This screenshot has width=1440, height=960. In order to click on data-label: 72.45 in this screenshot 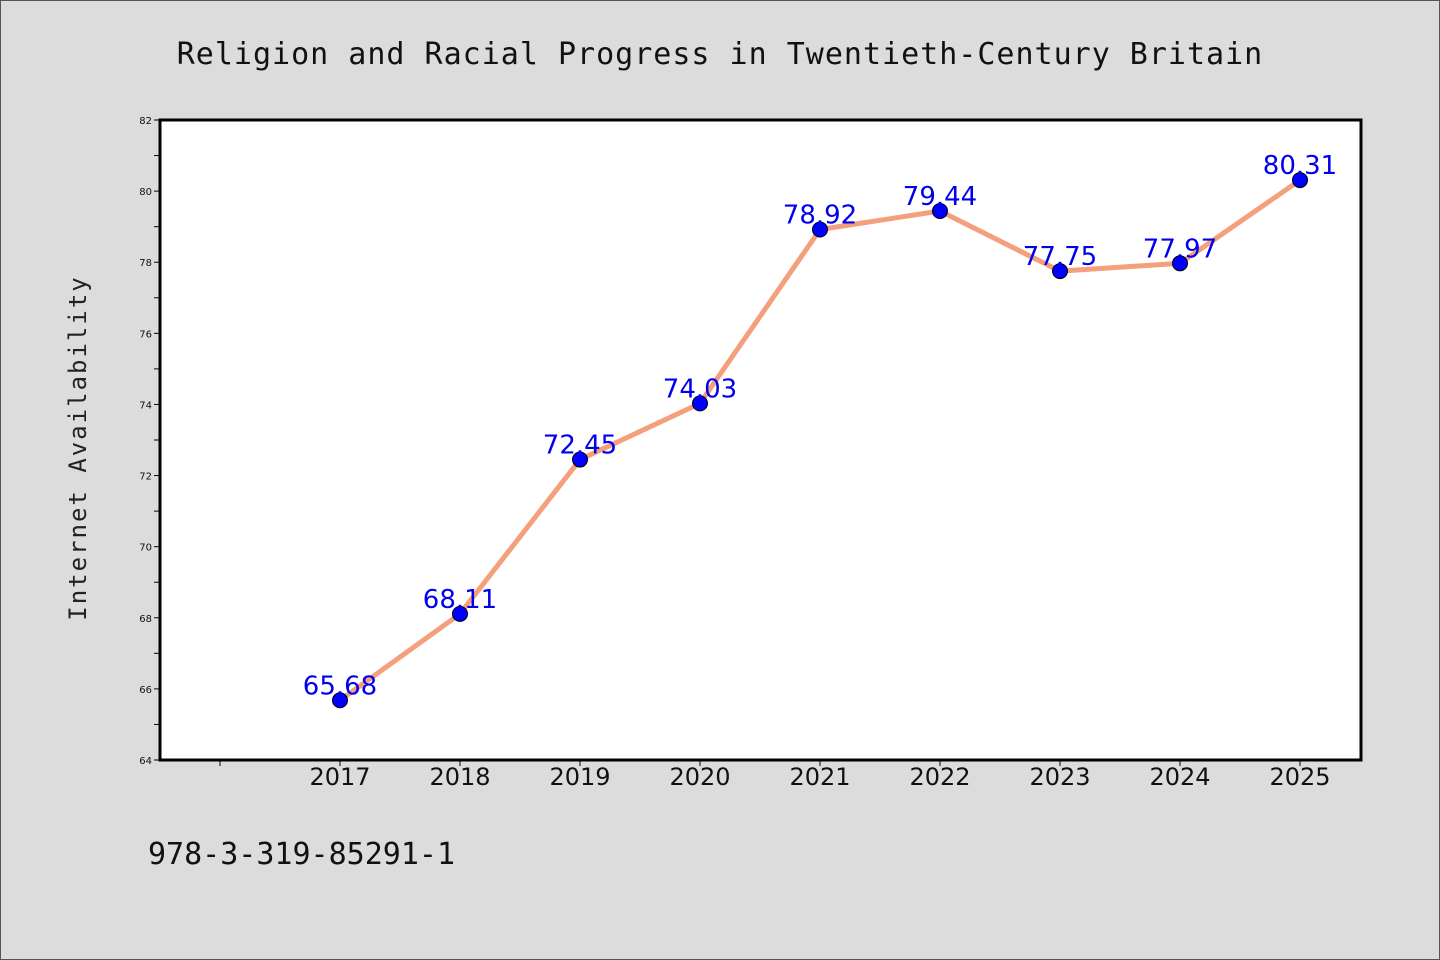, I will do `click(580, 446)`.